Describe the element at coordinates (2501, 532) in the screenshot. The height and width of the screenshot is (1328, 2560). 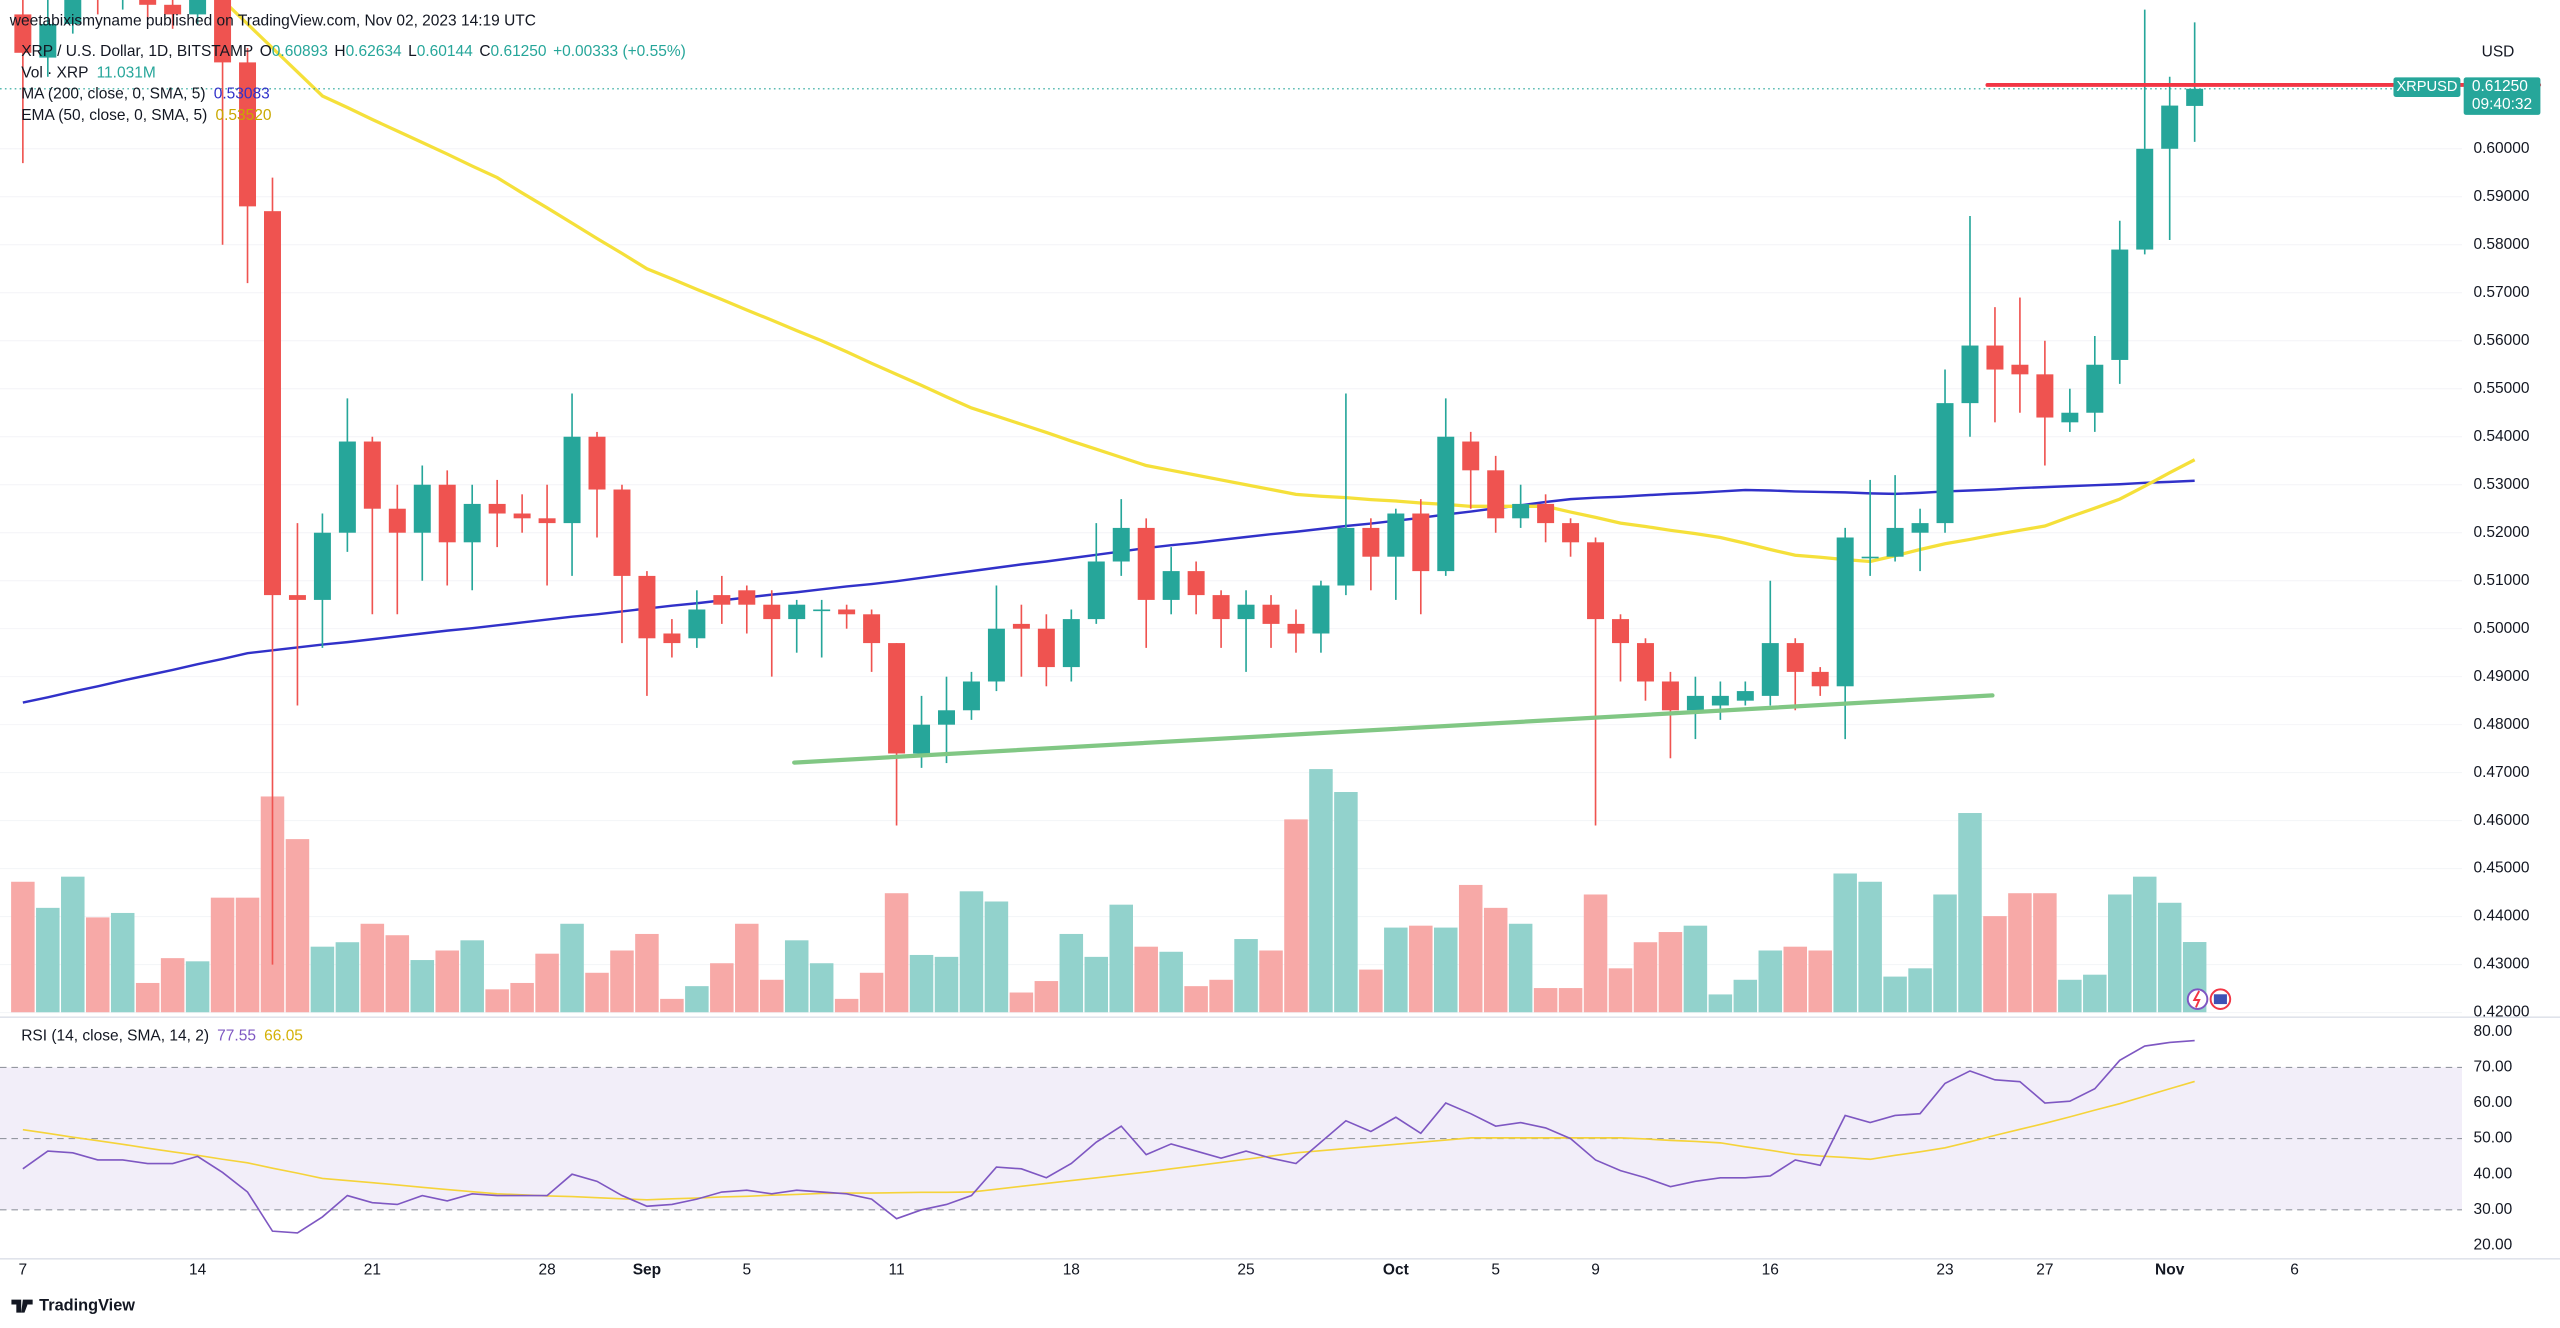
I see `y-tick-label: 0.52000` at that location.